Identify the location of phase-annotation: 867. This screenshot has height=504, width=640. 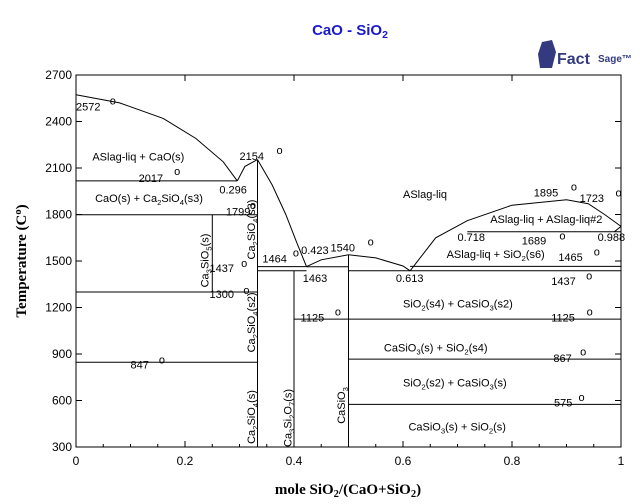
(562, 359).